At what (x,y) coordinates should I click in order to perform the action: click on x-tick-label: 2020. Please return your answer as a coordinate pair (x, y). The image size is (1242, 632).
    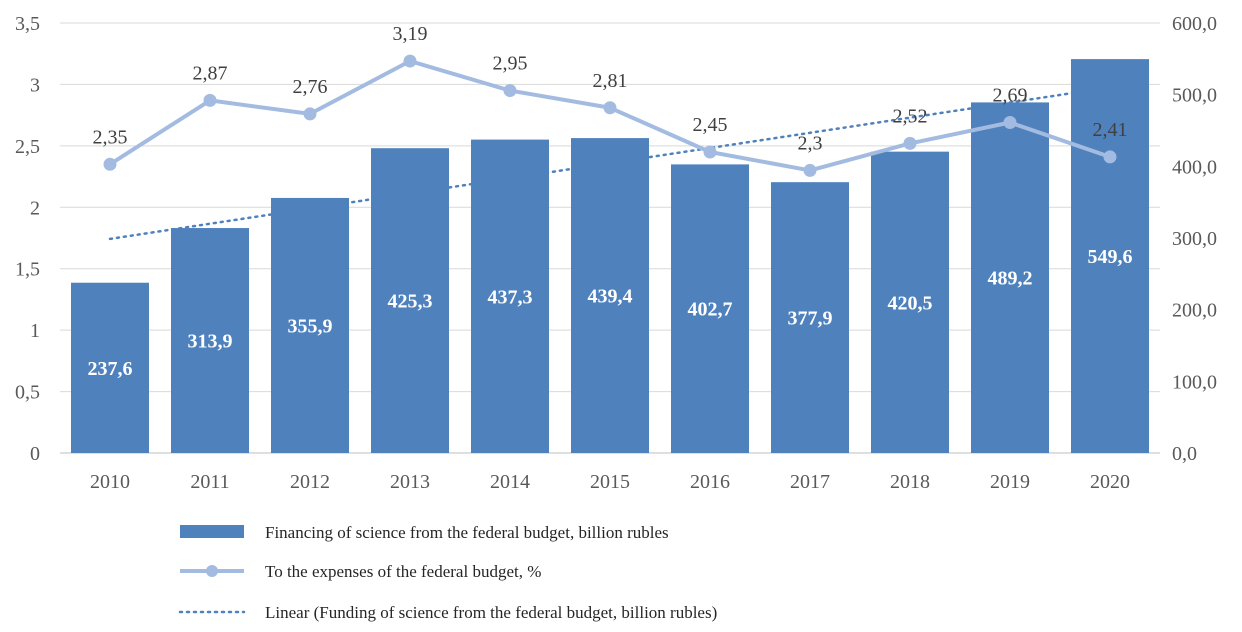
    Looking at the image, I should click on (1110, 482).